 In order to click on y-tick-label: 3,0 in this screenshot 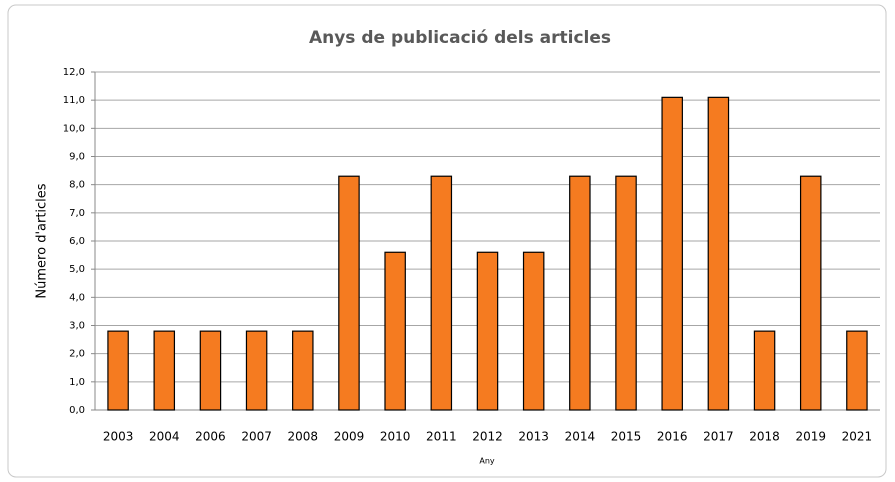, I will do `click(77, 326)`.